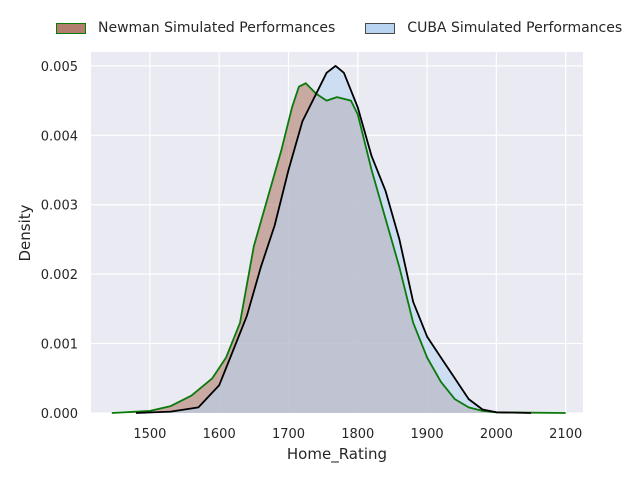 The width and height of the screenshot is (640, 480). Describe the element at coordinates (59, 241) in the screenshot. I see `y-tick-labels: 0.000 0.001 0.002 0.003 0.004 0.005` at that location.